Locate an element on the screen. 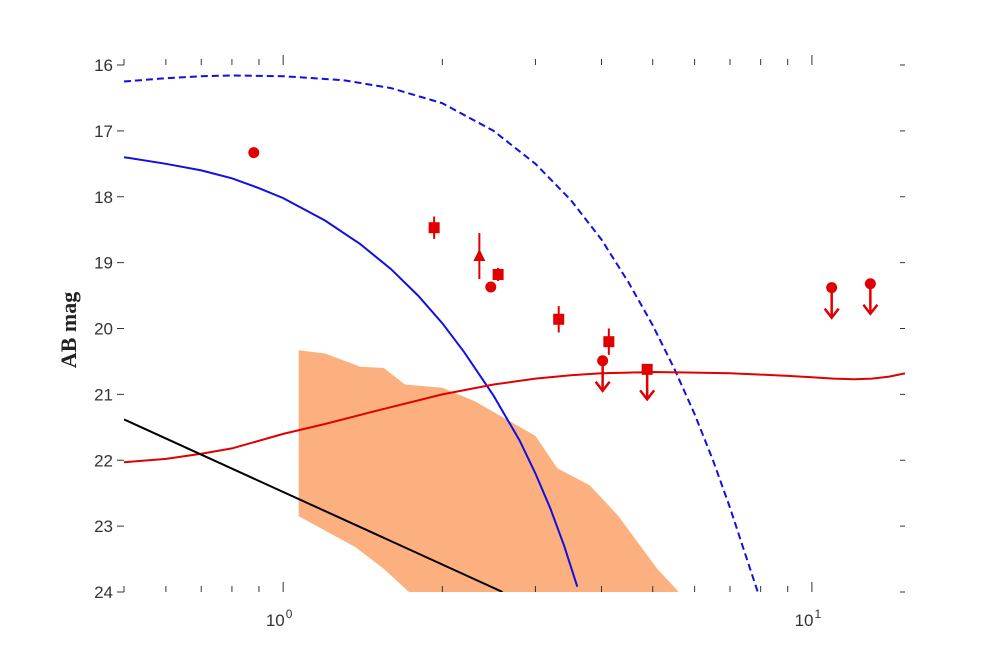  y-tick-label: 23 is located at coordinates (103, 526).